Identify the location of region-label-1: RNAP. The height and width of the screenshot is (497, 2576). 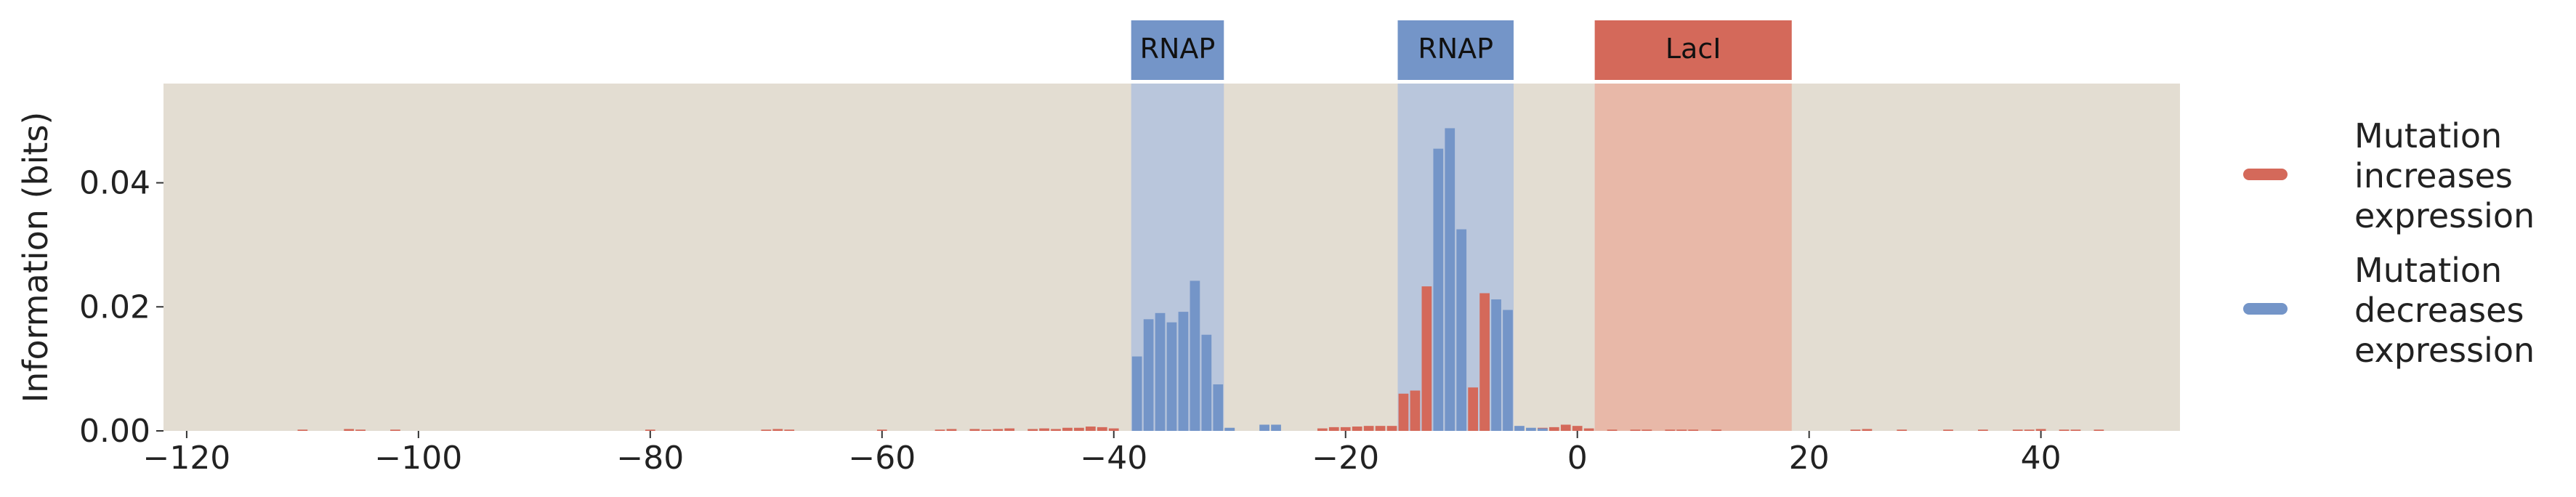
(1456, 49).